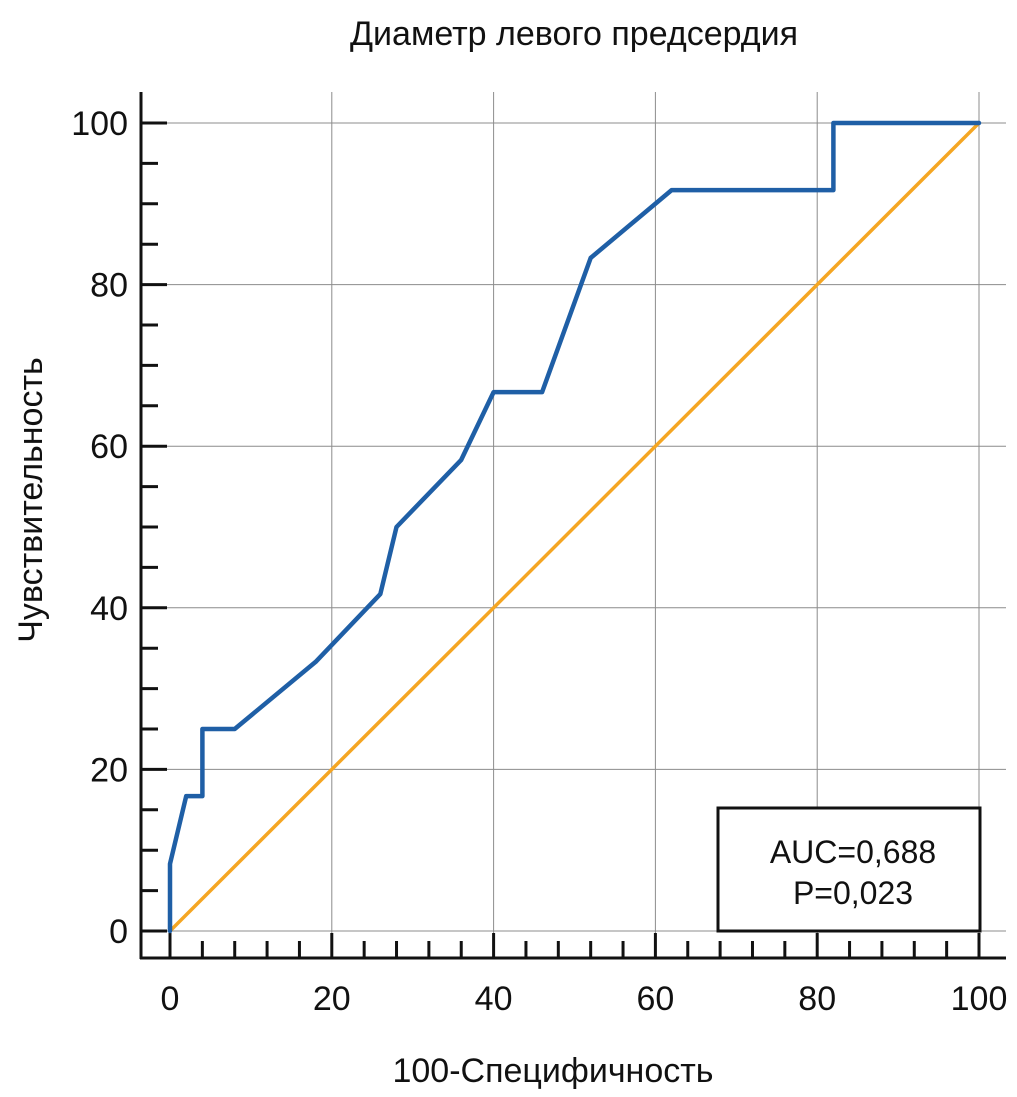  Describe the element at coordinates (109, 609) in the screenshot. I see `y-tick-label-40: 40` at that location.